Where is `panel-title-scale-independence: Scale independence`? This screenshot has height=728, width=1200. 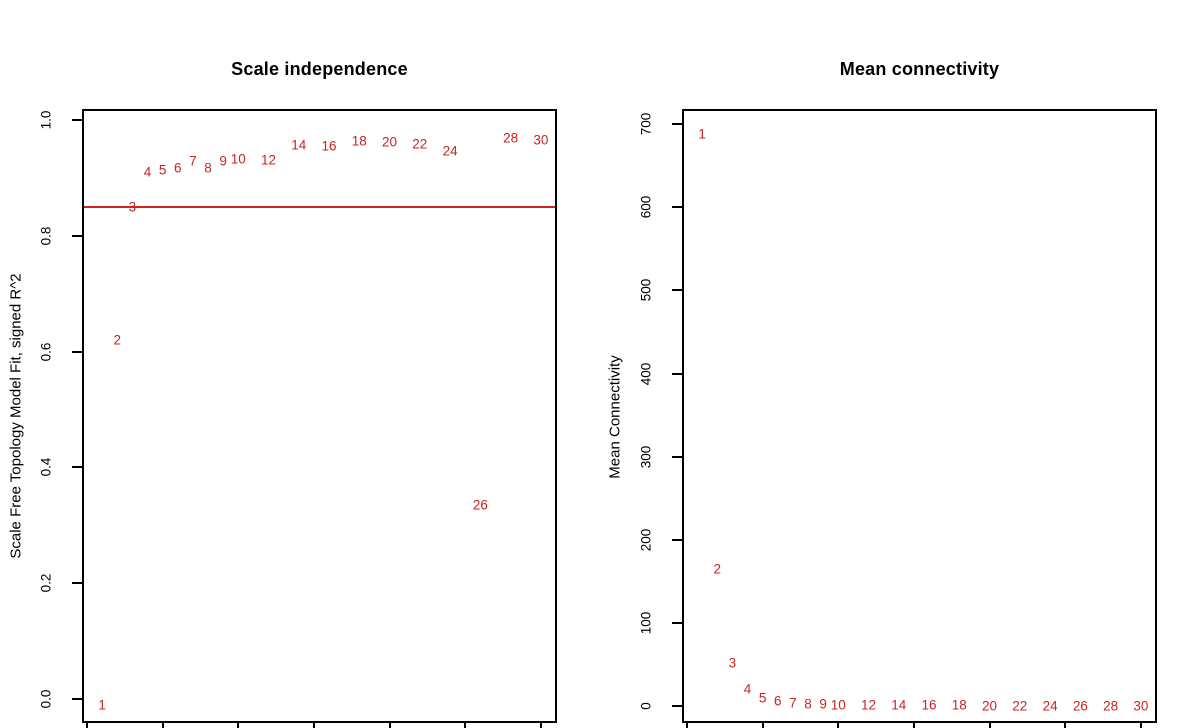 panel-title-scale-independence: Scale independence is located at coordinates (319, 69).